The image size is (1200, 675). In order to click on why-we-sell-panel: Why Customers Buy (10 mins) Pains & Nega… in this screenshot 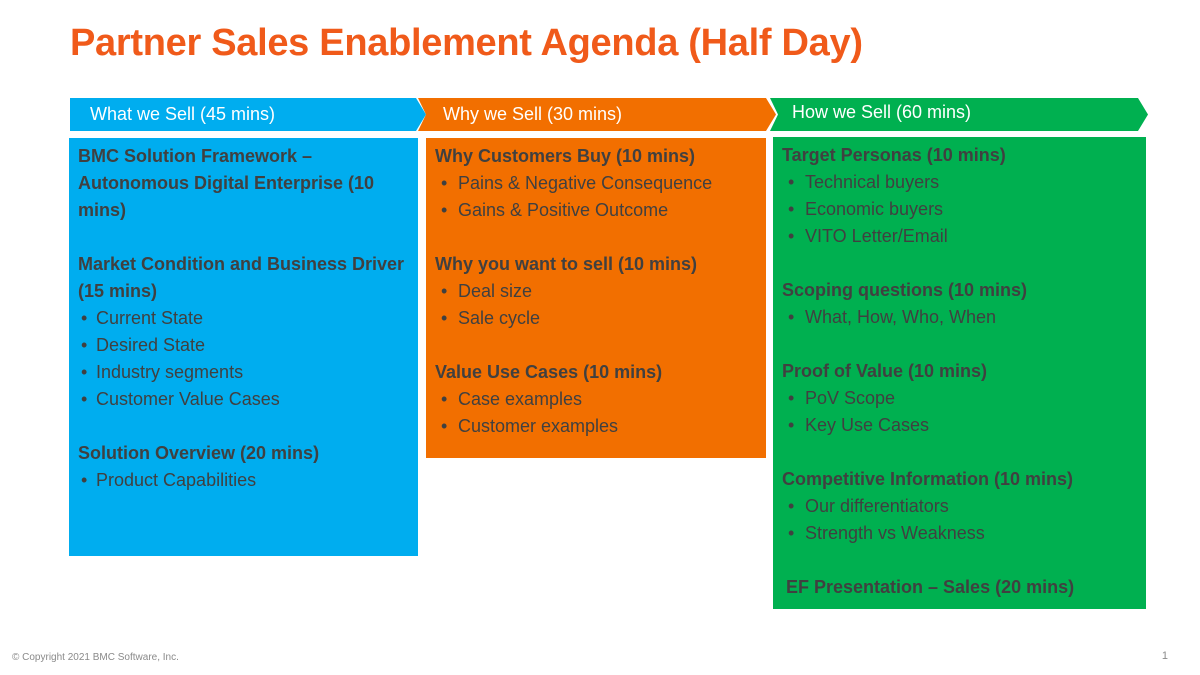, I will do `click(596, 298)`.